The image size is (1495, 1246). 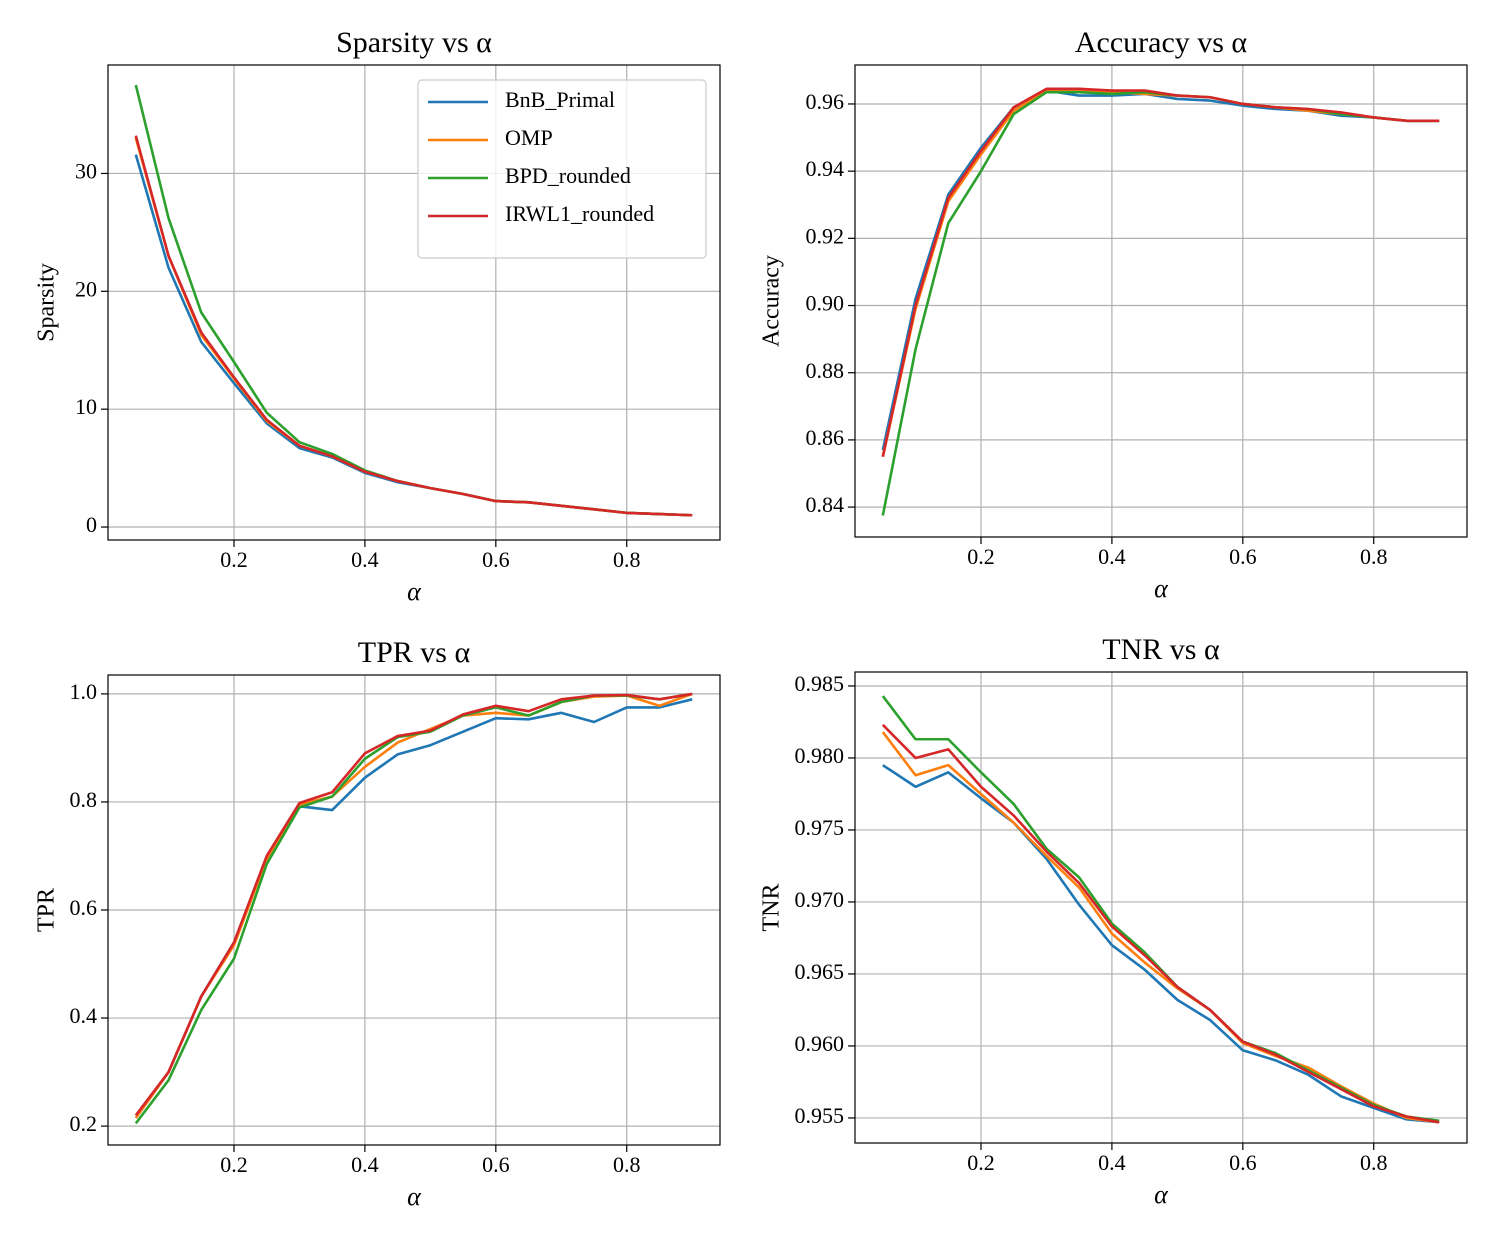 I want to click on y-tick-label: 20, so click(x=86, y=288).